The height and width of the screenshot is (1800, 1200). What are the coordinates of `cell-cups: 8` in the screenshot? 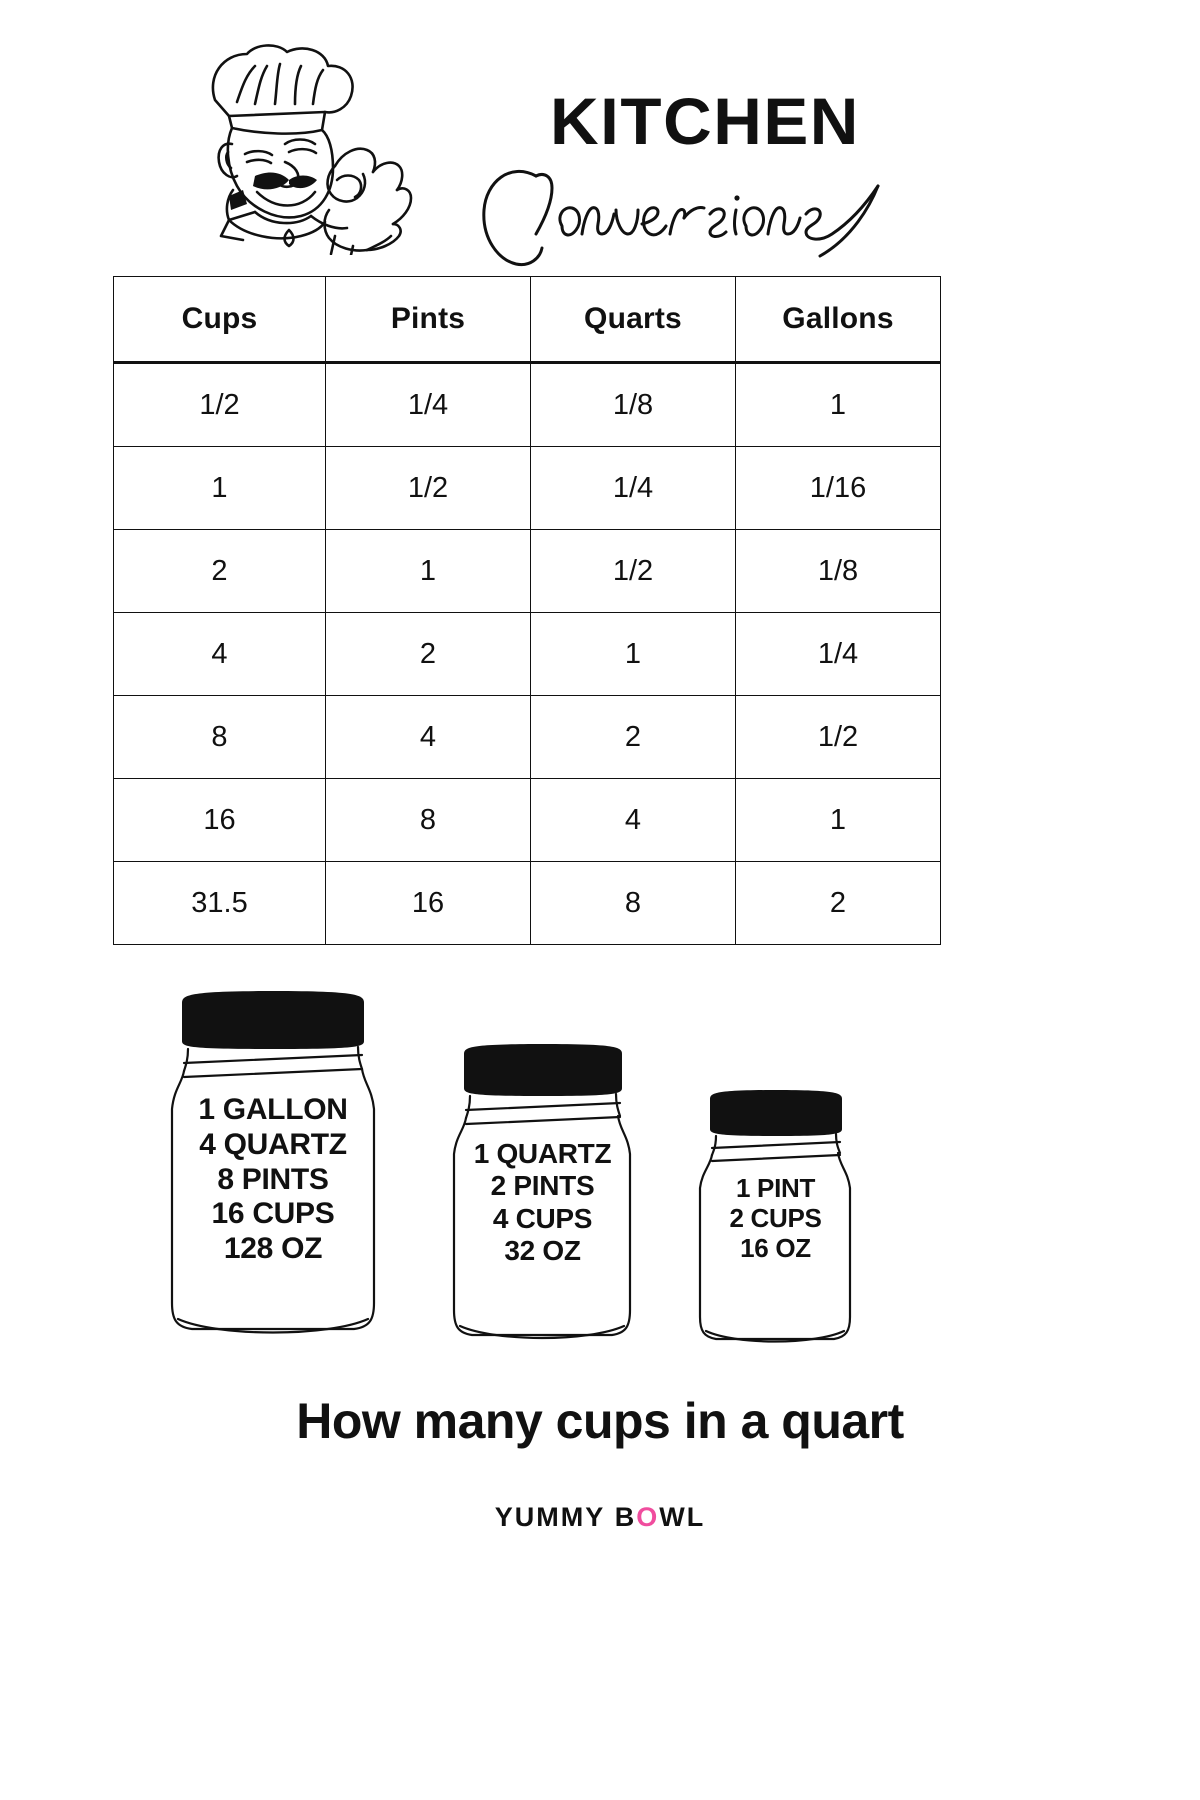 It's located at (219, 737).